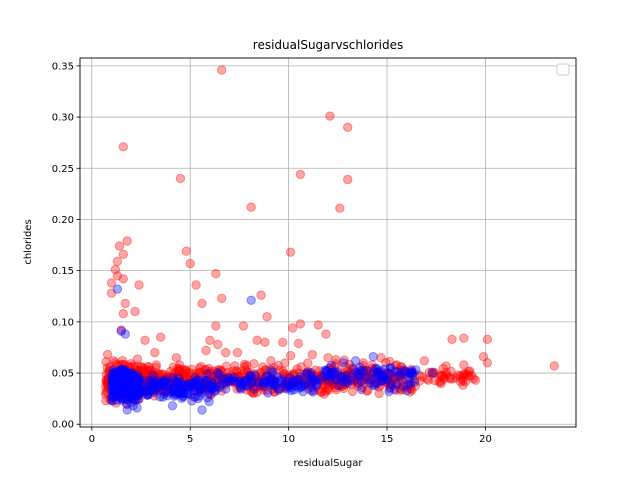 Image resolution: width=640 pixels, height=480 pixels. I want to click on y-tick-label: 0.35, so click(63, 66).